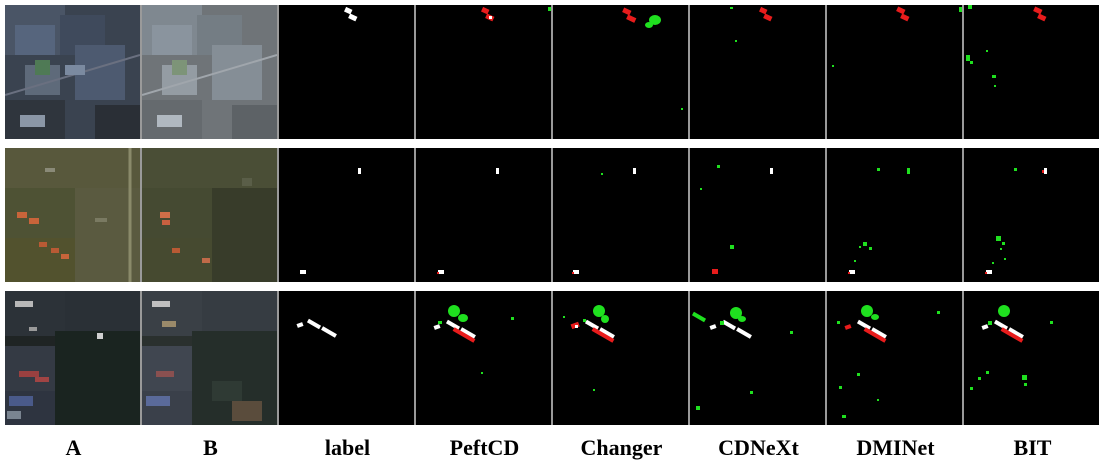 Image resolution: width=1110 pixels, height=468 pixels. Describe the element at coordinates (484, 447) in the screenshot. I see `column-label-peftcd: PeftCD` at that location.